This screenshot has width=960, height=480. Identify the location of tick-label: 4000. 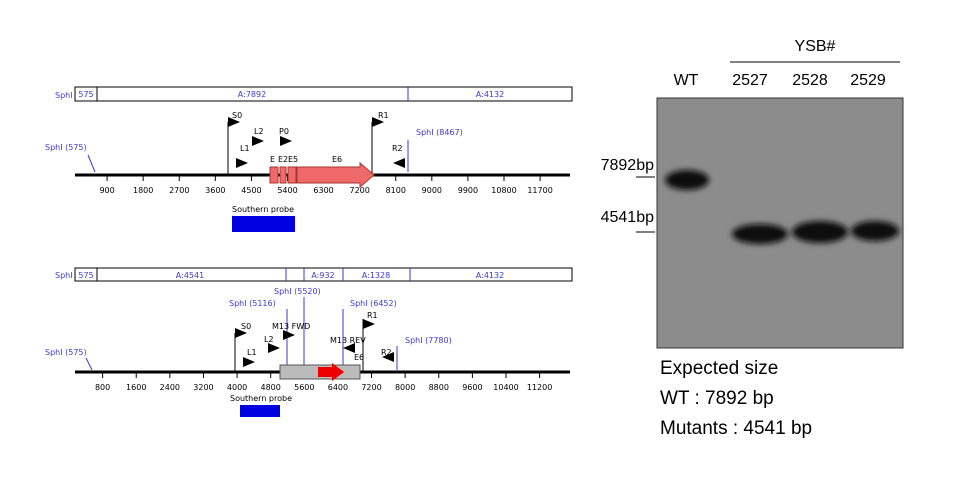
(237, 387).